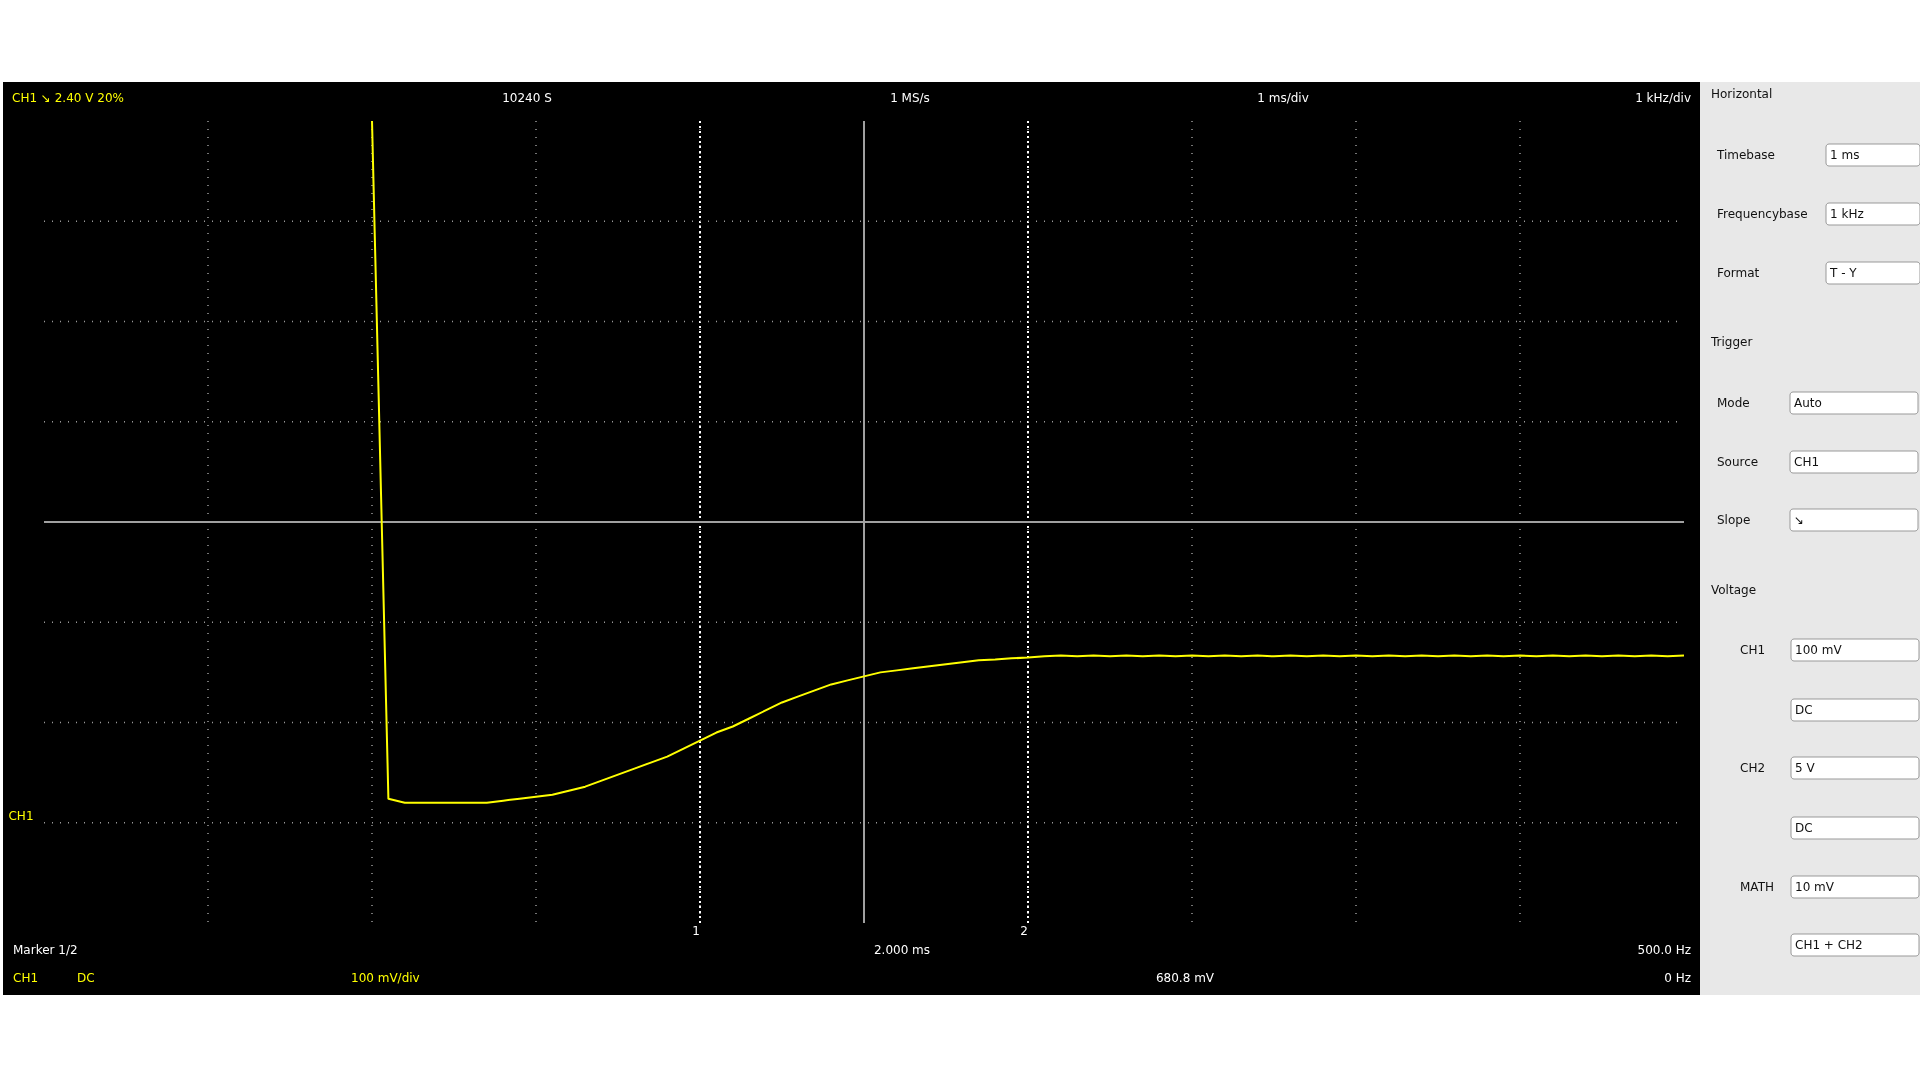 The width and height of the screenshot is (1920, 1080). Describe the element at coordinates (1734, 520) in the screenshot. I see `text: Slope` at that location.